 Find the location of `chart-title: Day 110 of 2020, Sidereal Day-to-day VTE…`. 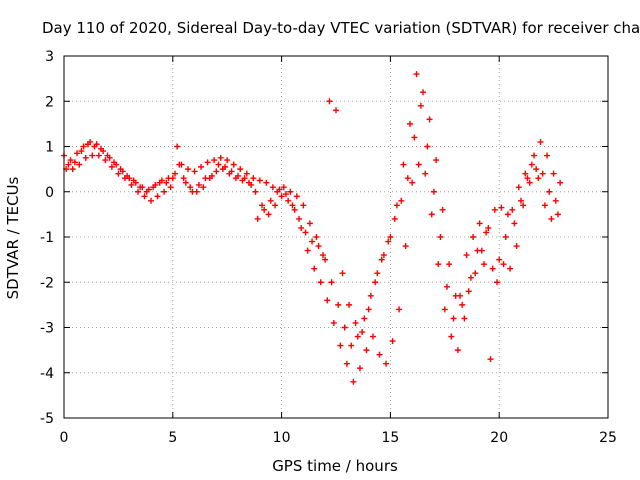

chart-title: Day 110 of 2020, Sidereal Day-to-day VTE… is located at coordinates (341, 28).